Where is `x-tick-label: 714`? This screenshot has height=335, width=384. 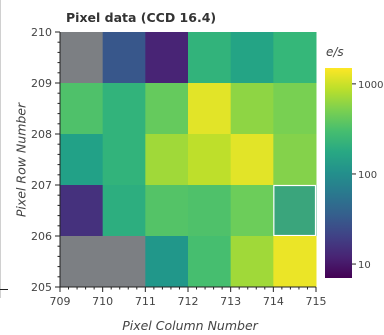
x-tick-label: 714 is located at coordinates (273, 301).